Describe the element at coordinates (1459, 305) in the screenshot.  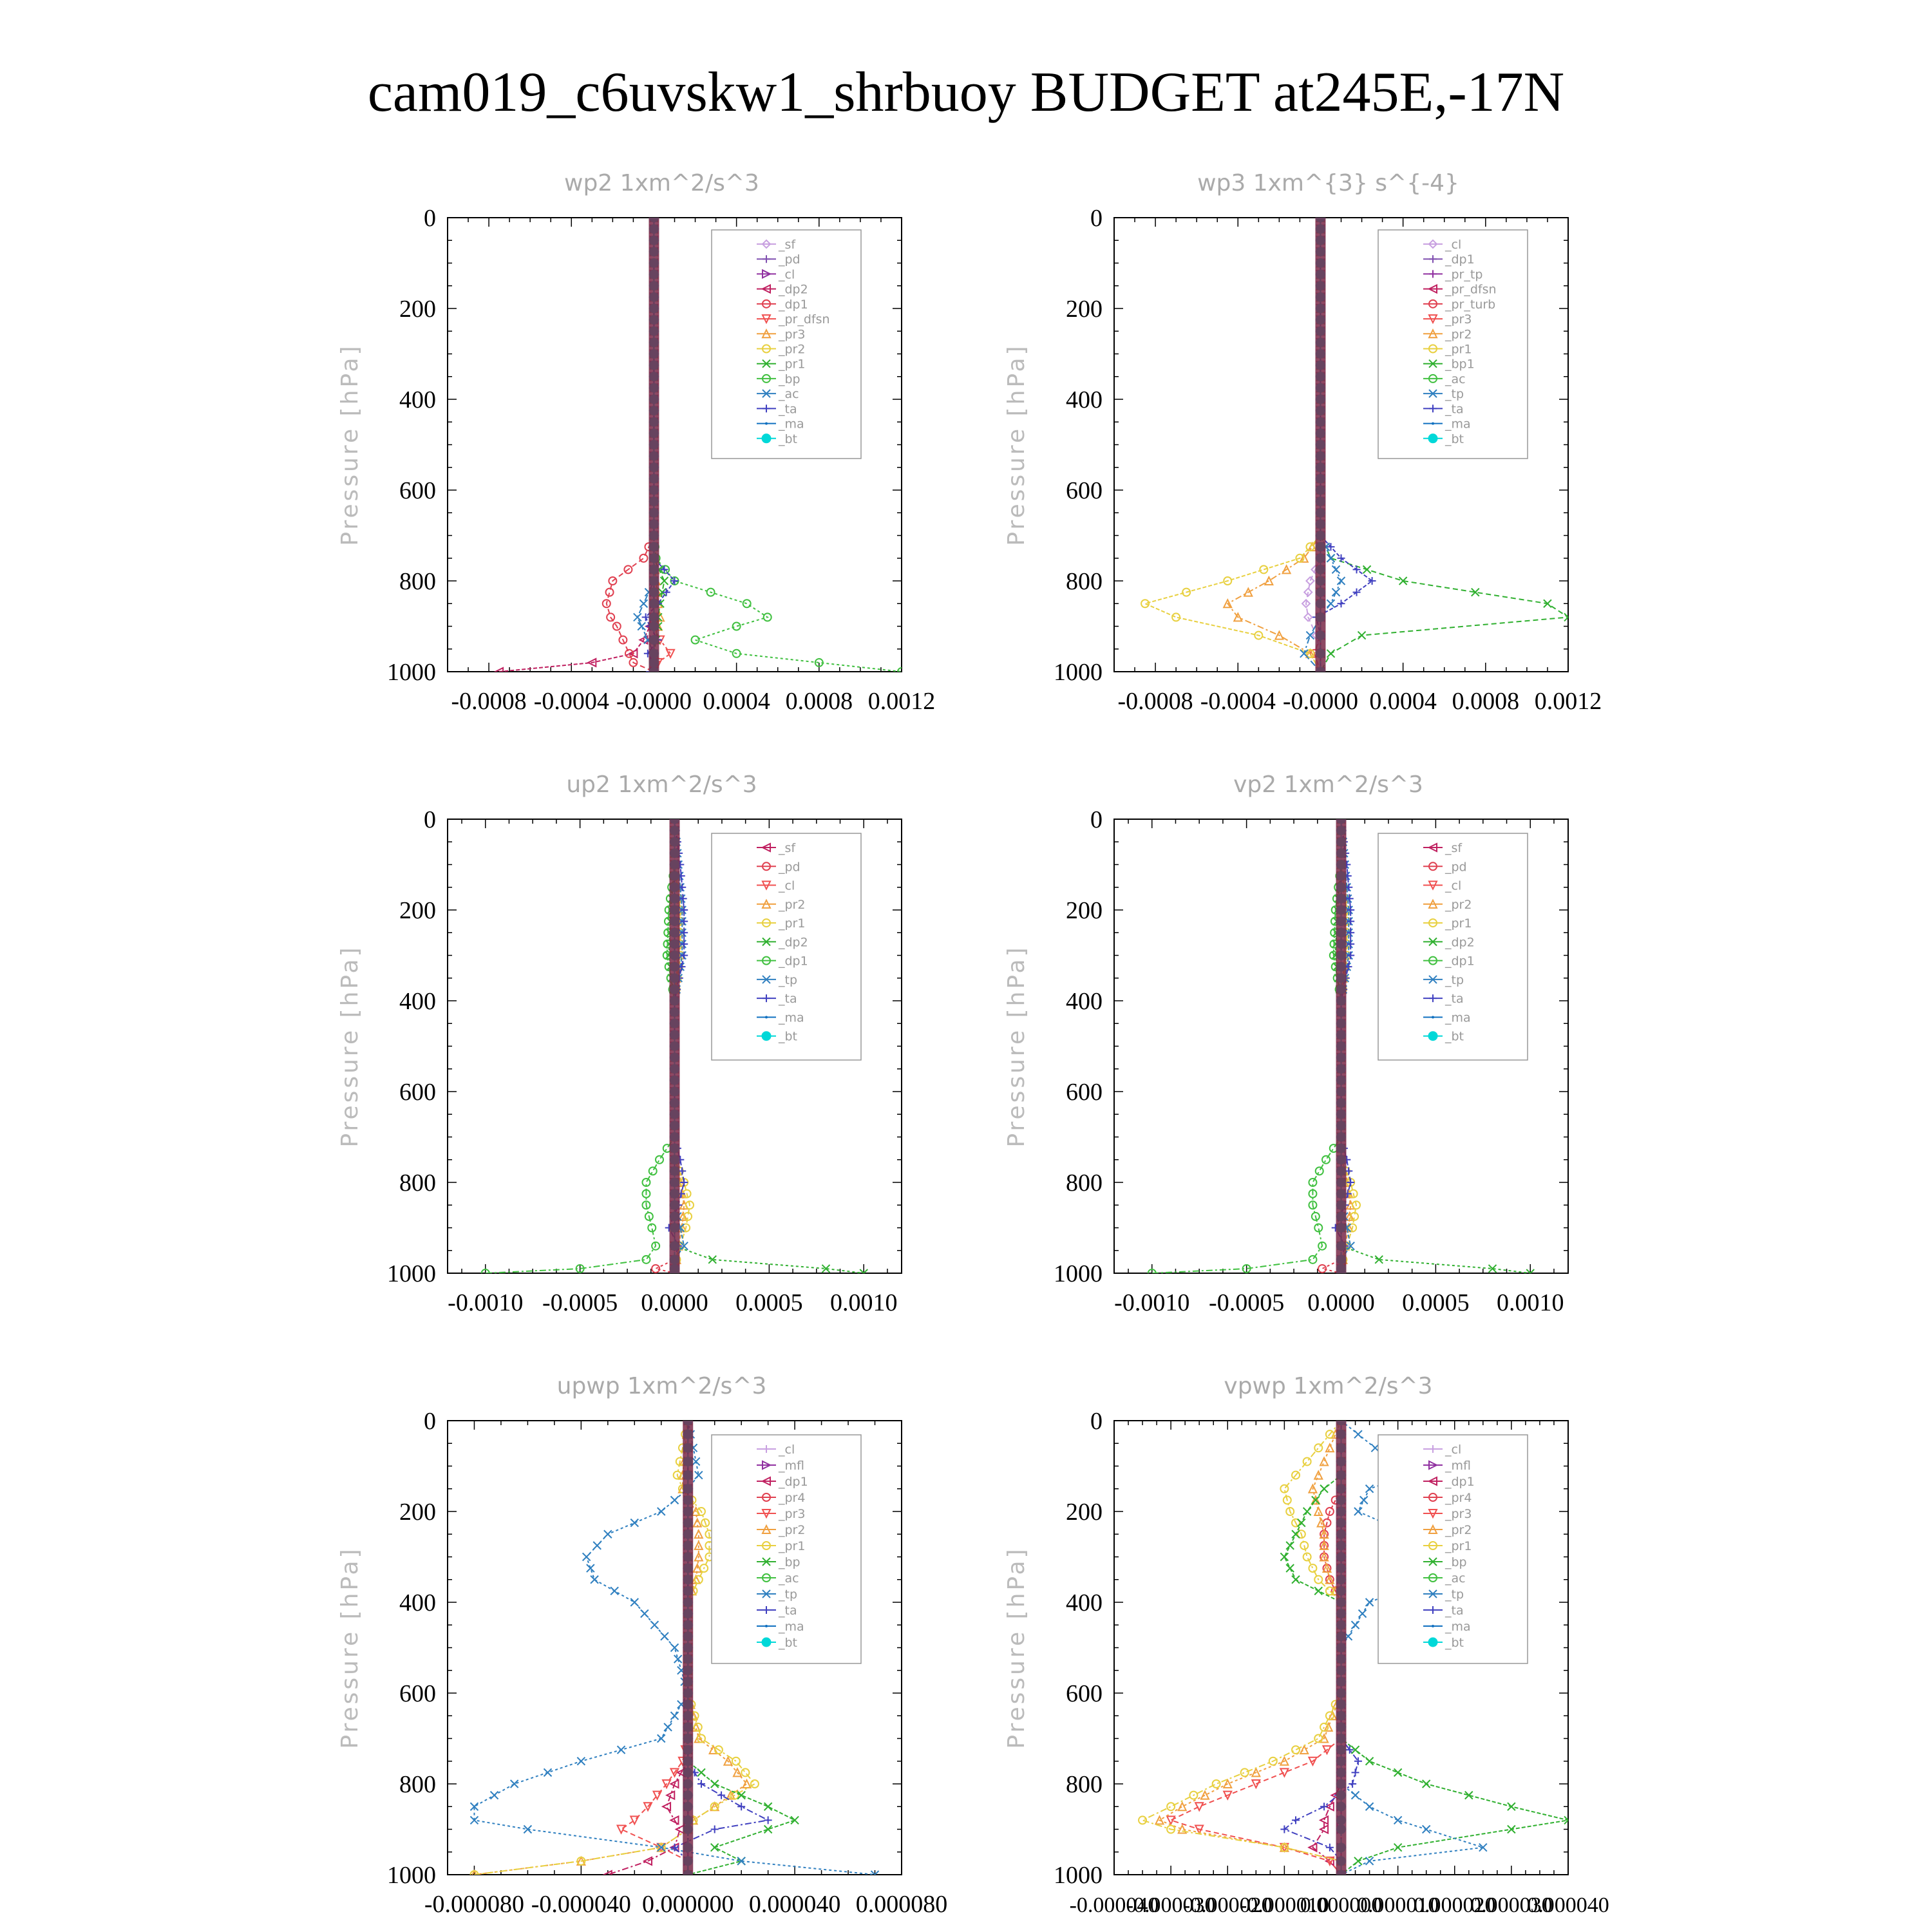
I see `legend-entry: _pr_turb` at that location.